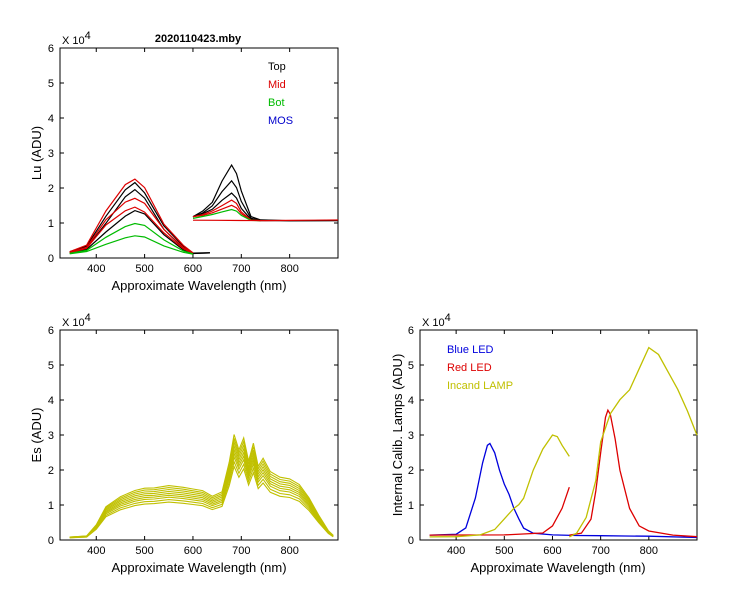 The image size is (750, 605). What do you see at coordinates (552, 551) in the screenshot?
I see `calib-x-tick-label: 600` at bounding box center [552, 551].